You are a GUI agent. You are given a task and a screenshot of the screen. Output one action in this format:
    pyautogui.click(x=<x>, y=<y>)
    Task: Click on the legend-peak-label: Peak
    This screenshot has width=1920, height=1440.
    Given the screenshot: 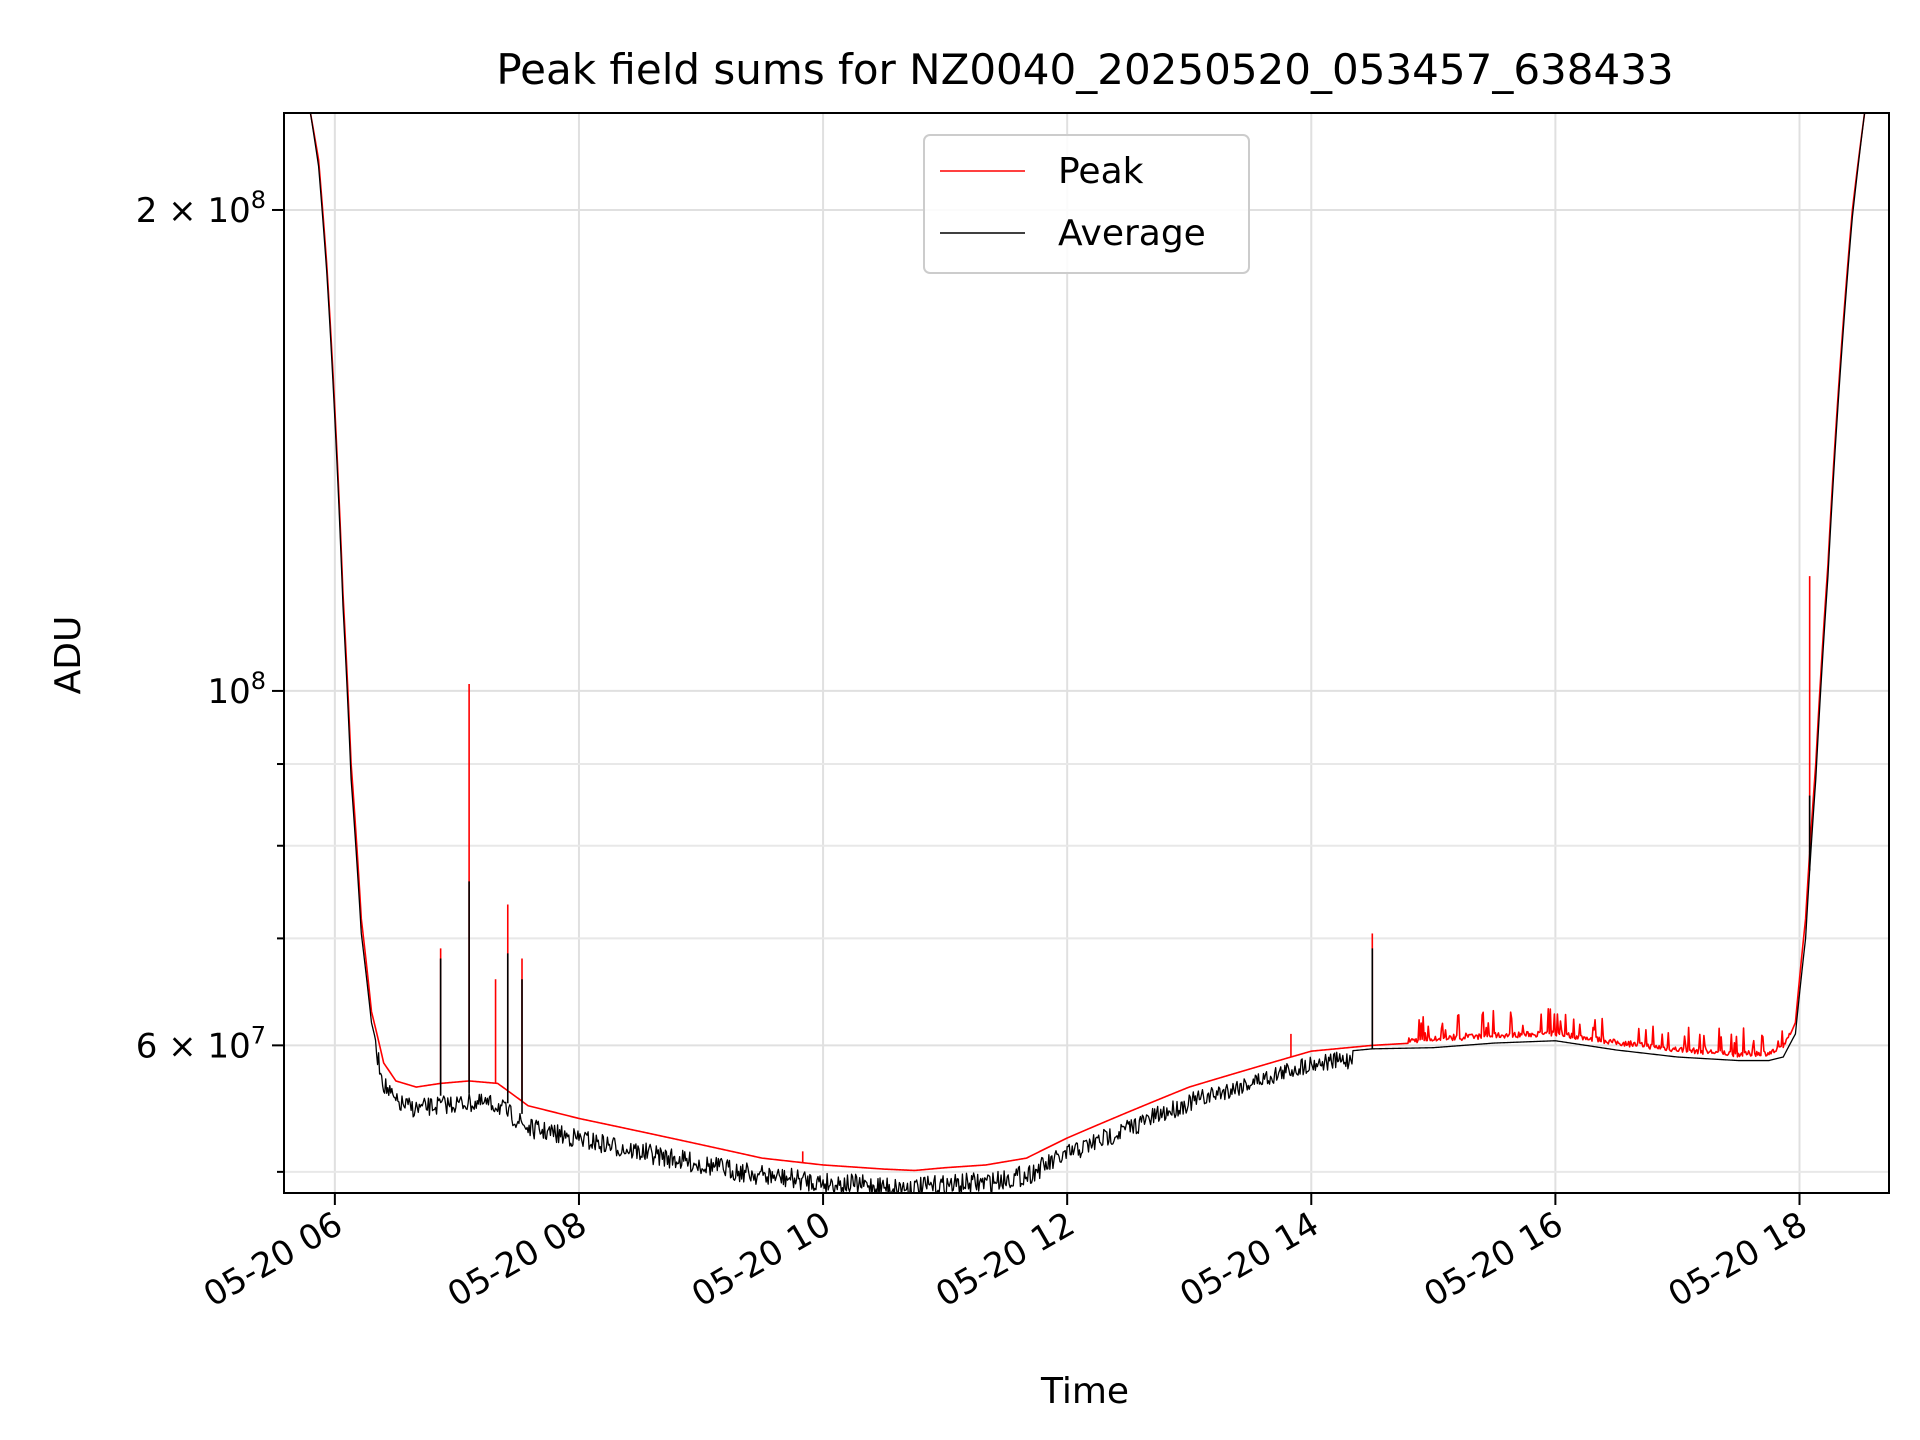 What is the action you would take?
    pyautogui.click(x=1101, y=171)
    